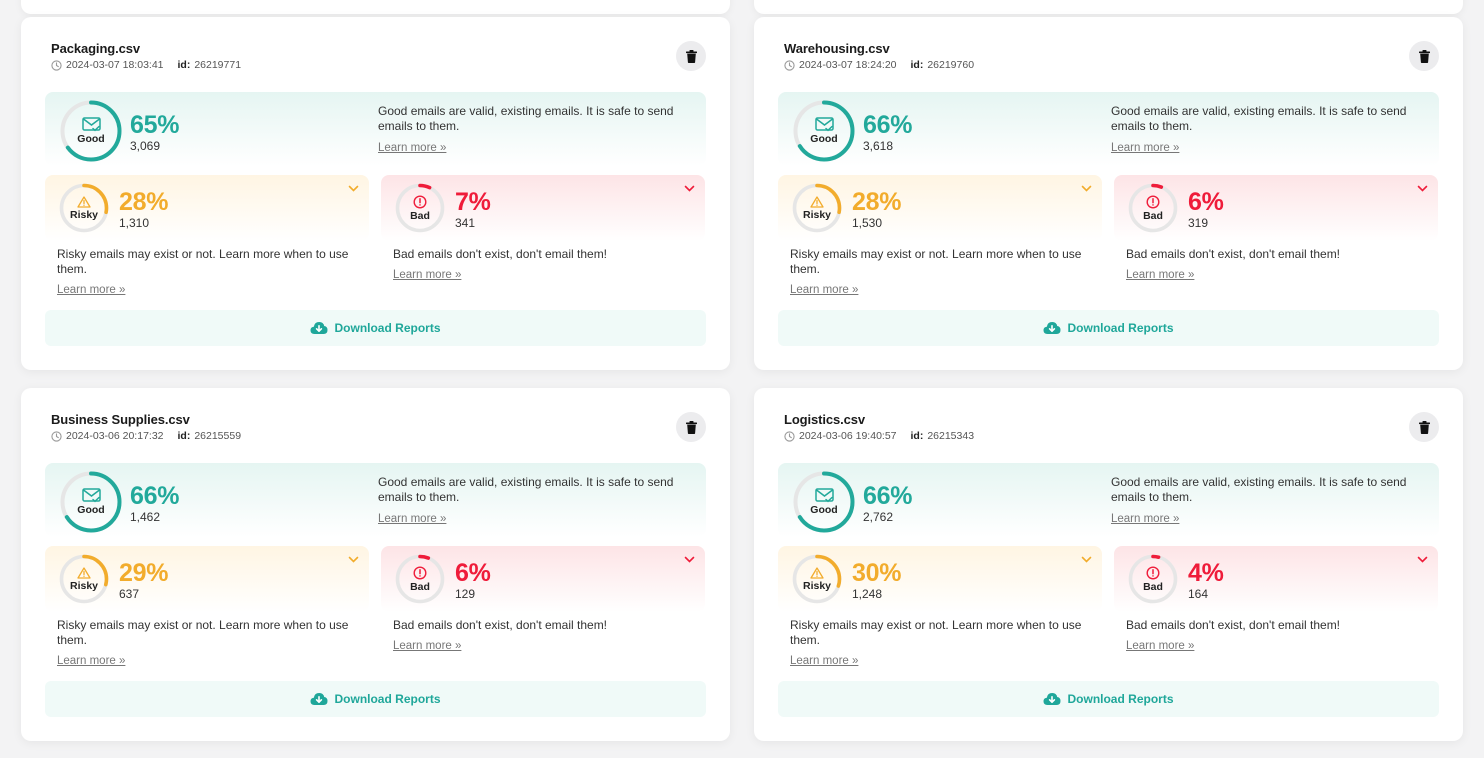  Describe the element at coordinates (1276, 208) in the screenshot. I see `bad-panel: Bad 6% 319` at that location.